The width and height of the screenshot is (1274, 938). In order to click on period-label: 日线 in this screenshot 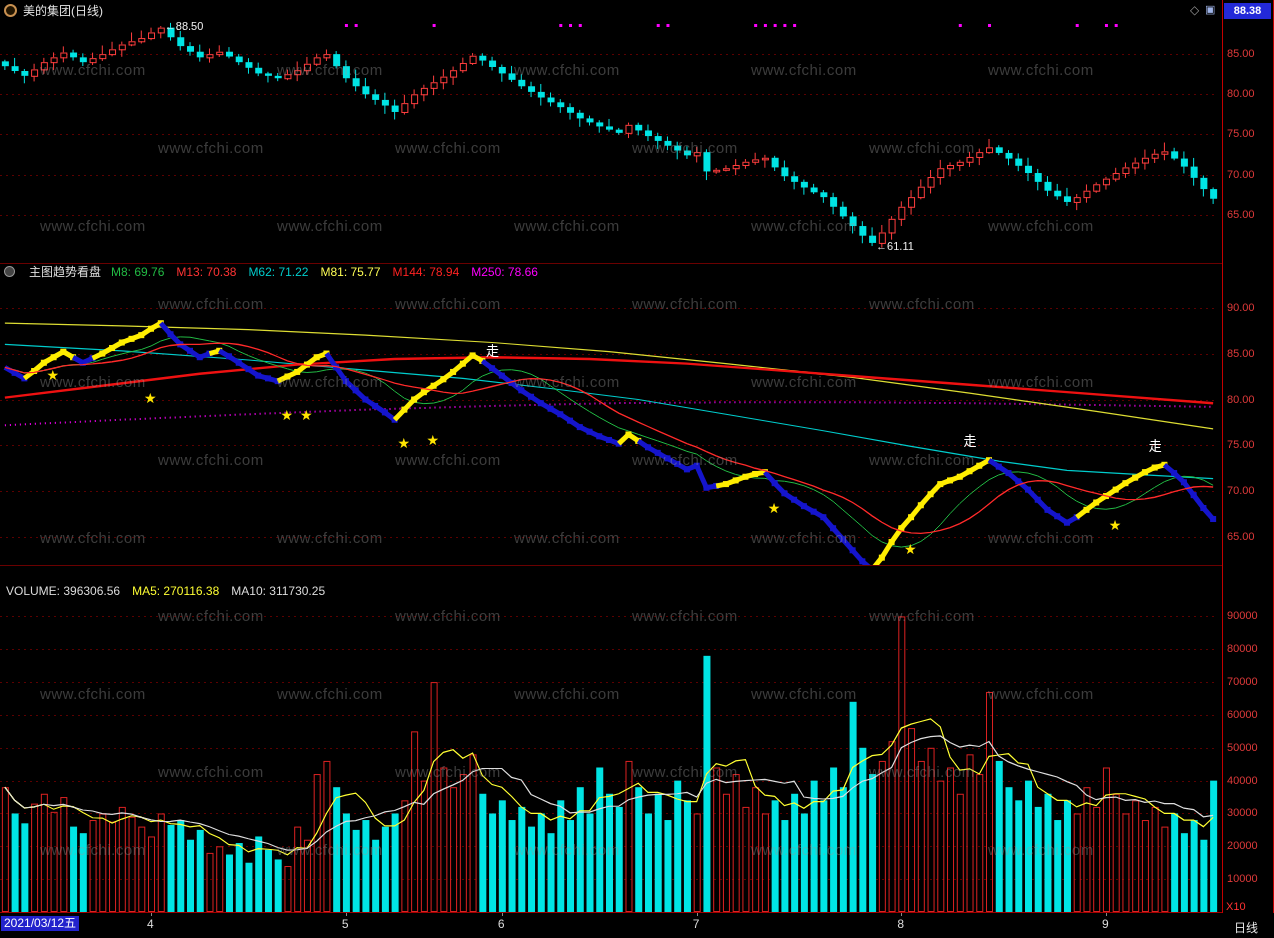, I will do `click(1246, 928)`.